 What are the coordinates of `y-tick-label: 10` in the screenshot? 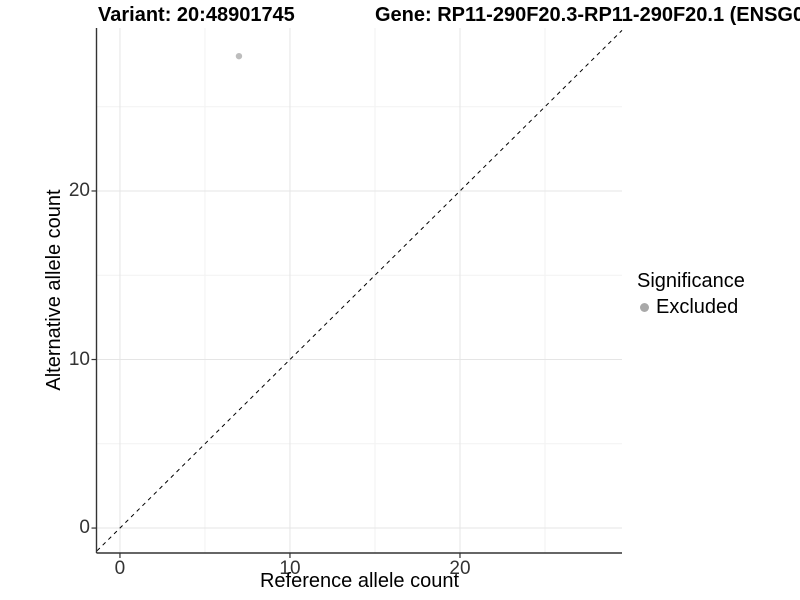 It's located at (79, 359).